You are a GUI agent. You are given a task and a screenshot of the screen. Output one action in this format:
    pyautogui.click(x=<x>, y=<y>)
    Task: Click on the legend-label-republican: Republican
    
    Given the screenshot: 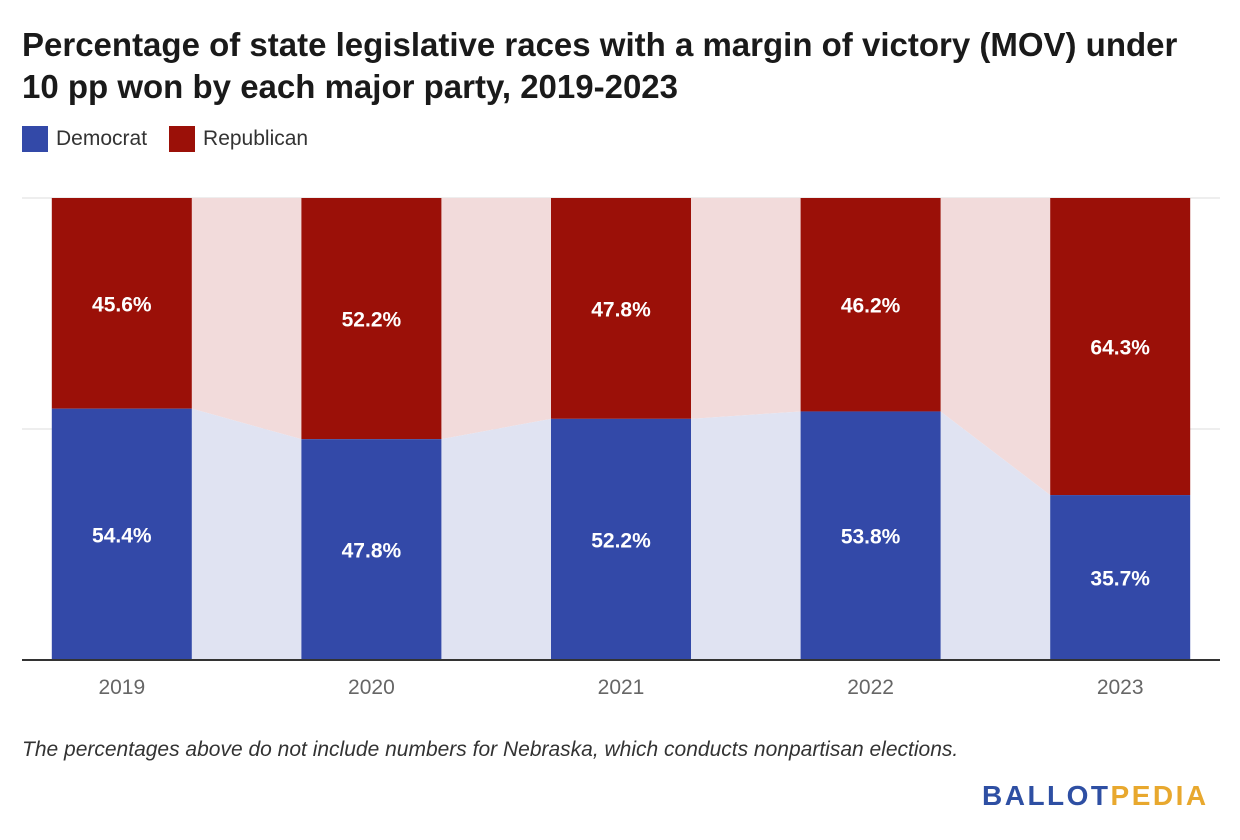 What is the action you would take?
    pyautogui.click(x=256, y=138)
    